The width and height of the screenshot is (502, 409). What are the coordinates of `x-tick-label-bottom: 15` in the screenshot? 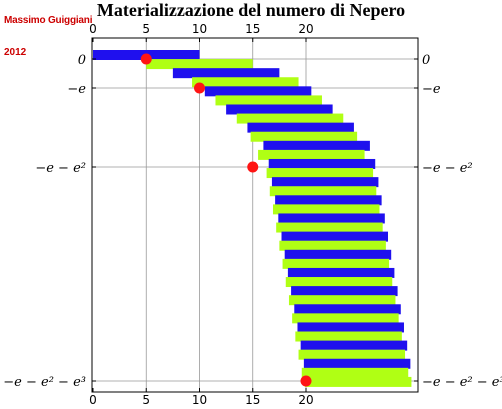 It's located at (252, 400).